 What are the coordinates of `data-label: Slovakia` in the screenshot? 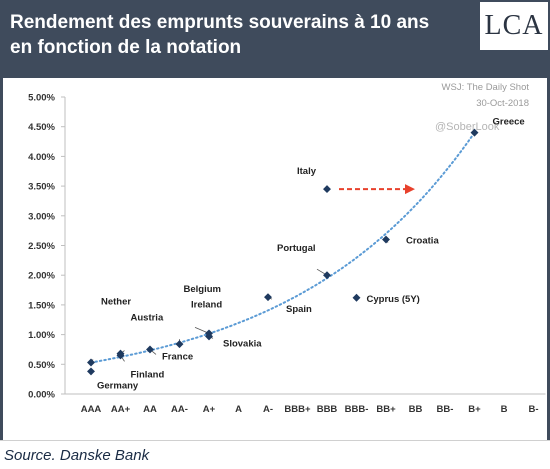 It's located at (242, 343).